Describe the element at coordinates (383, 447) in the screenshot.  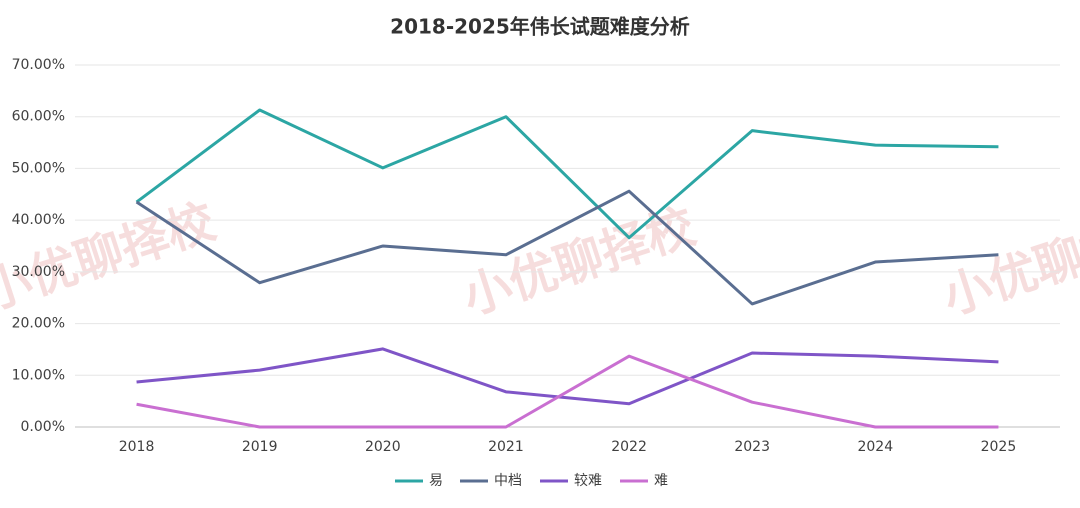
I see `x-tick-label: 2020` at that location.